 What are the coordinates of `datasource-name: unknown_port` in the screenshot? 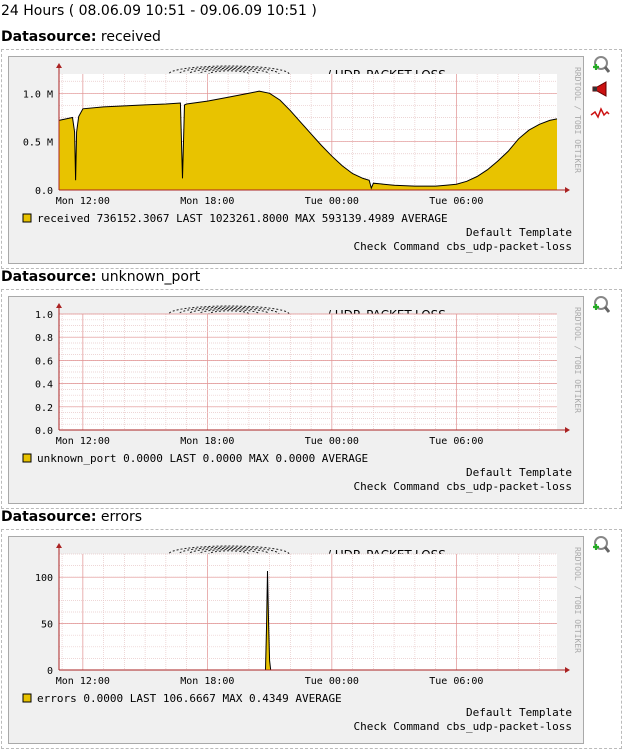 It's located at (150, 277).